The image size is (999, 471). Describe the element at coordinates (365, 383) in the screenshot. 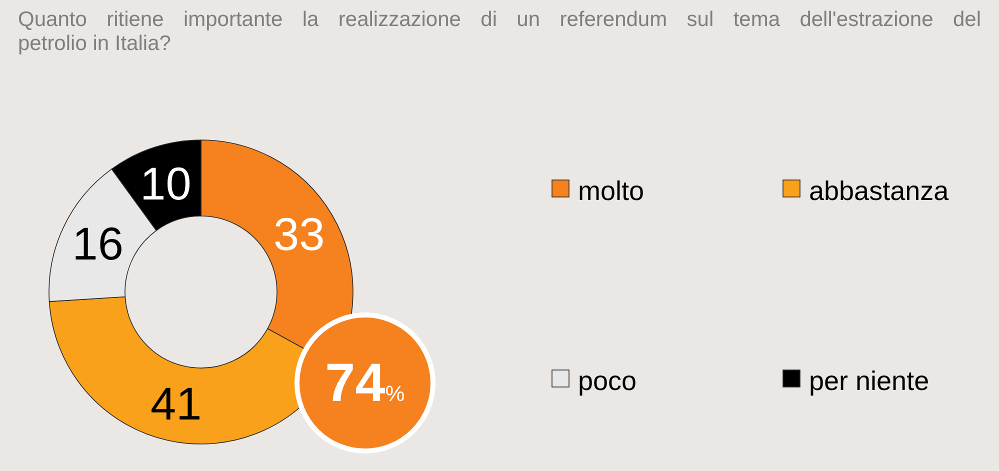

I see `text: 74%` at that location.